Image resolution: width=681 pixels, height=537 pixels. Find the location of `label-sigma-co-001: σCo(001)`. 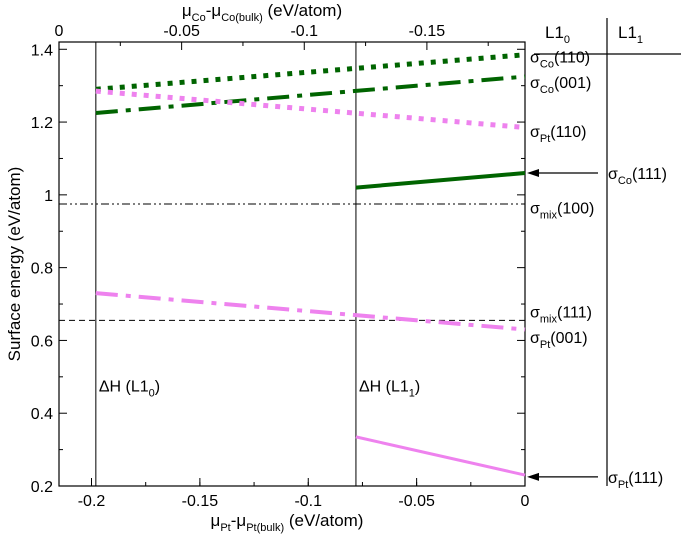

label-sigma-co-001: σCo(001) is located at coordinates (560, 85).